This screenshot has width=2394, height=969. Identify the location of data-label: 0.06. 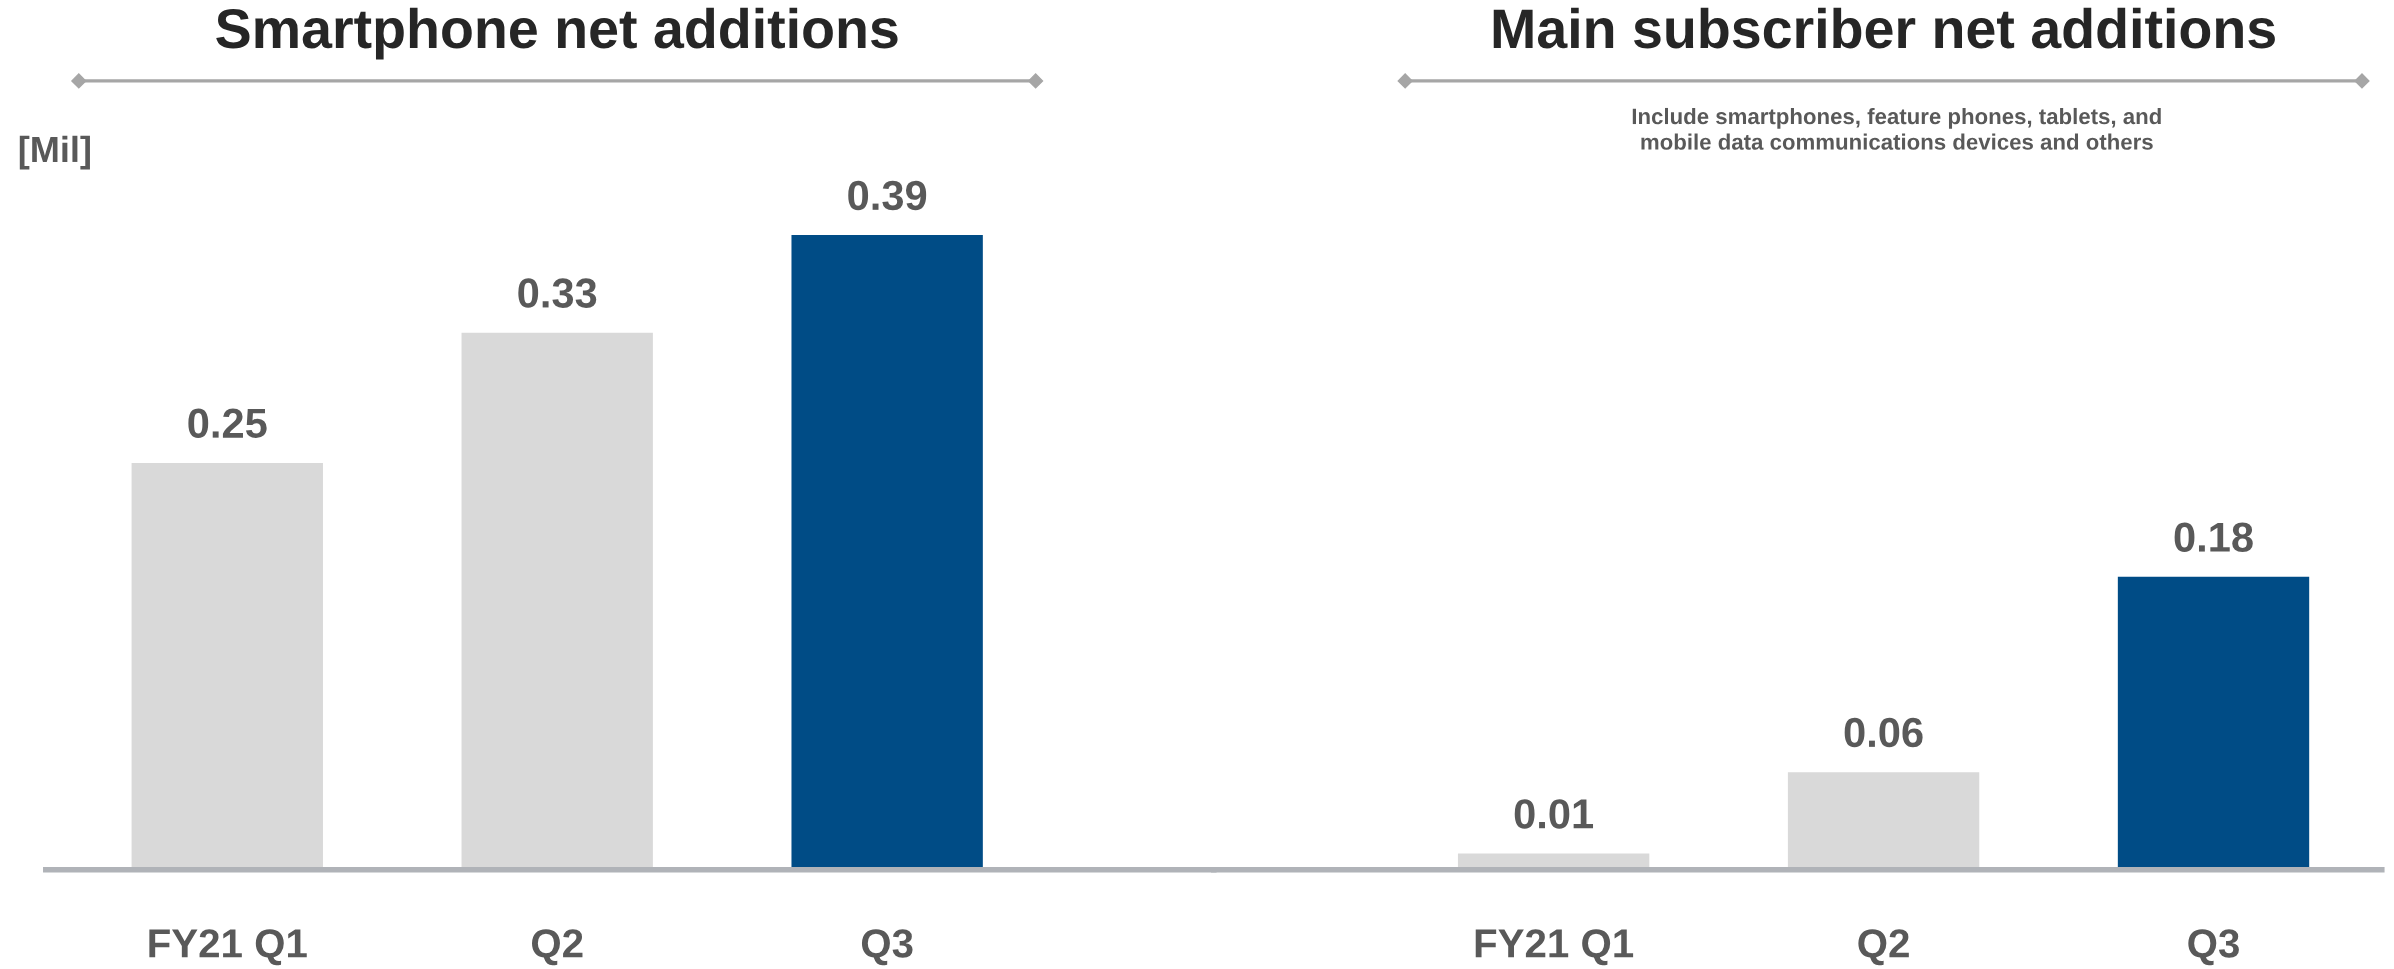
(1883, 732).